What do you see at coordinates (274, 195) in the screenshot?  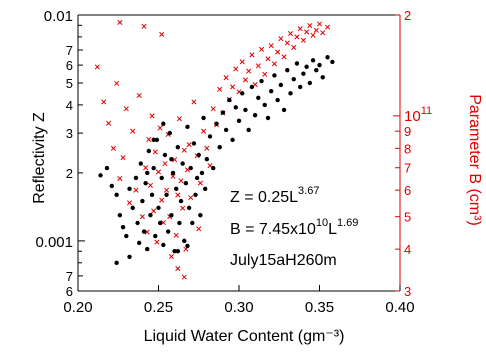 I see `annotation-z-fit: Z = 0.25L3.67` at bounding box center [274, 195].